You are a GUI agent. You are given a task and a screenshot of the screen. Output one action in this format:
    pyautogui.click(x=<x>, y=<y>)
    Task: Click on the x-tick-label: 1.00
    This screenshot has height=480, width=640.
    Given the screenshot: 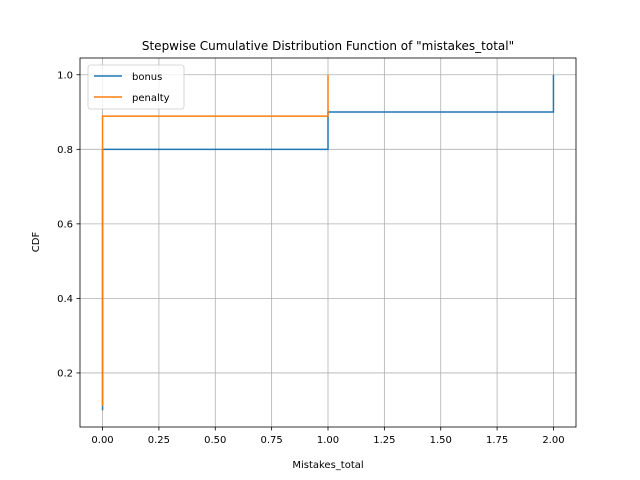 What is the action you would take?
    pyautogui.click(x=328, y=440)
    